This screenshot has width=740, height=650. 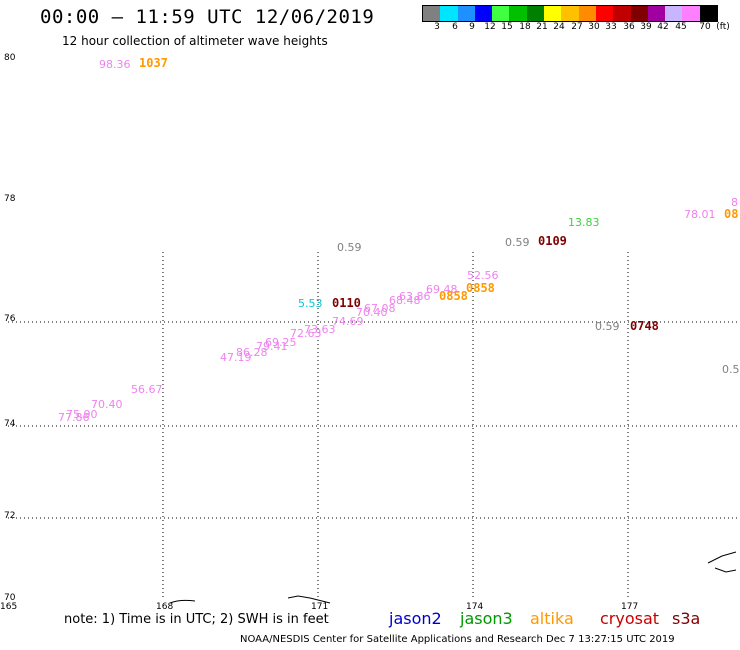 I want to click on legend-label: 21, so click(x=542, y=27).